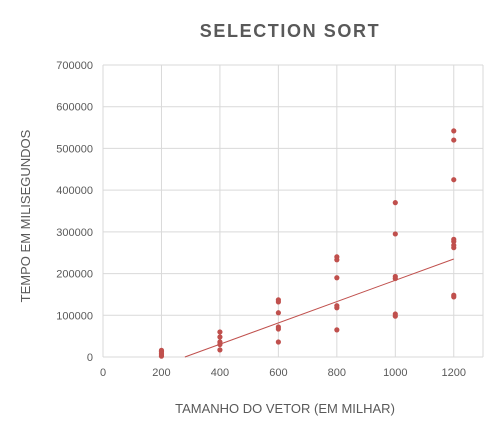 This screenshot has height=431, width=501. What do you see at coordinates (161, 373) in the screenshot?
I see `x-tick-label: 200` at bounding box center [161, 373].